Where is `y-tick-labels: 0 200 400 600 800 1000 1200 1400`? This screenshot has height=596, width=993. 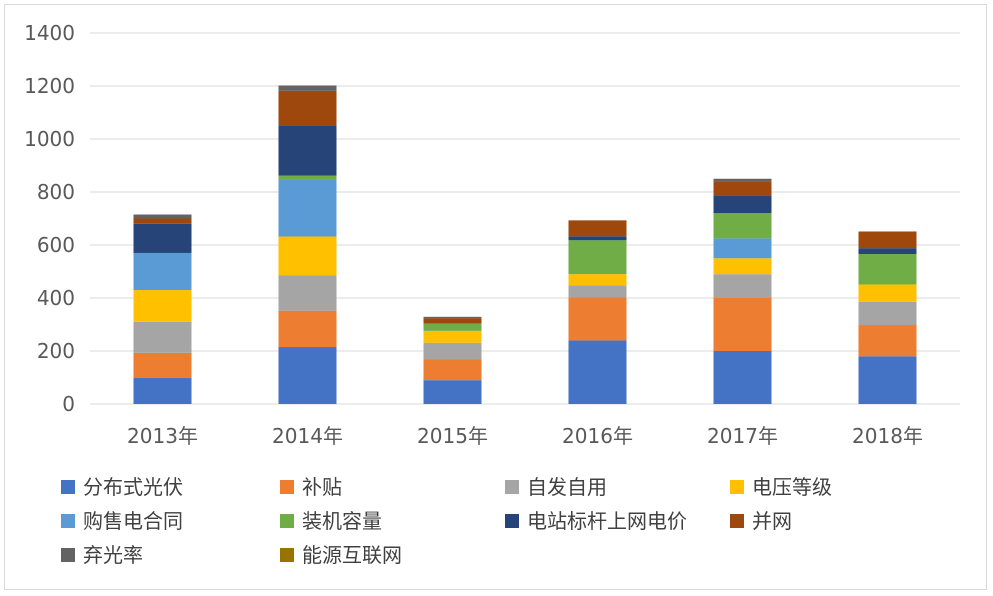
y-tick-labels: 0 200 400 600 800 1000 1200 1400 is located at coordinates (49, 218).